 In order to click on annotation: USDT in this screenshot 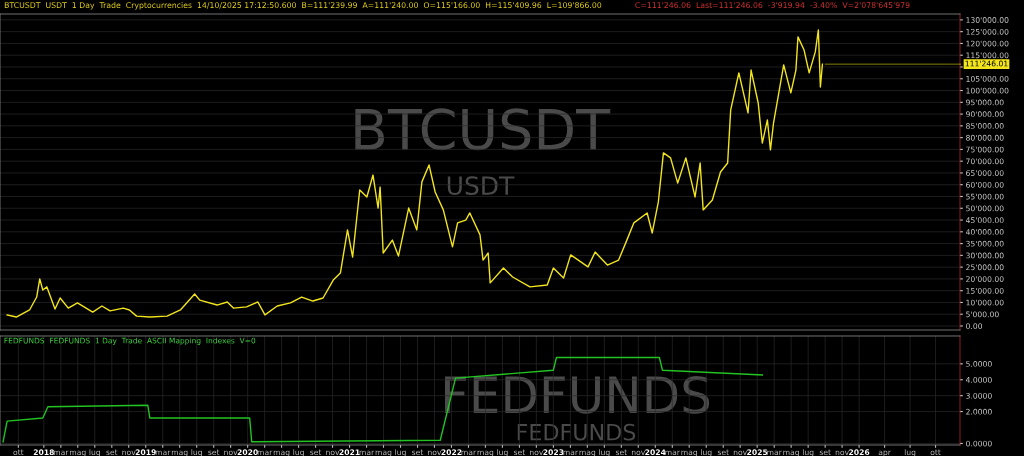, I will do `click(481, 186)`.